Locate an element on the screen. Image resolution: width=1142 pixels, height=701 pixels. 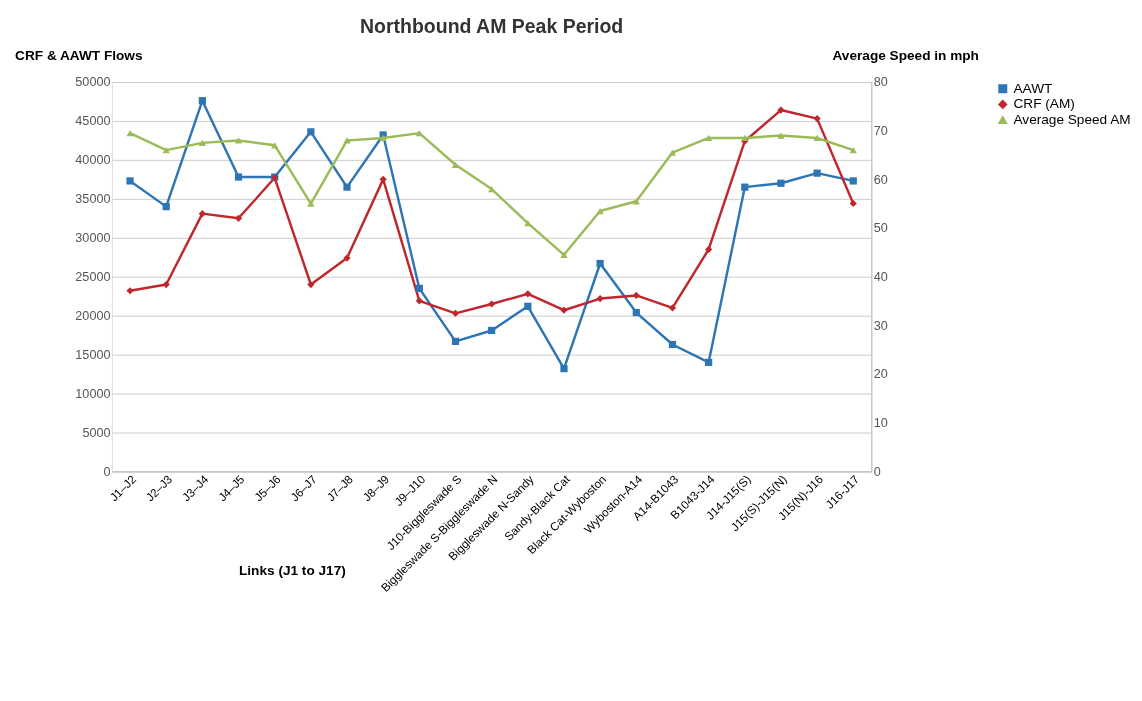
y-tick-label: 5000 is located at coordinates (96, 432).